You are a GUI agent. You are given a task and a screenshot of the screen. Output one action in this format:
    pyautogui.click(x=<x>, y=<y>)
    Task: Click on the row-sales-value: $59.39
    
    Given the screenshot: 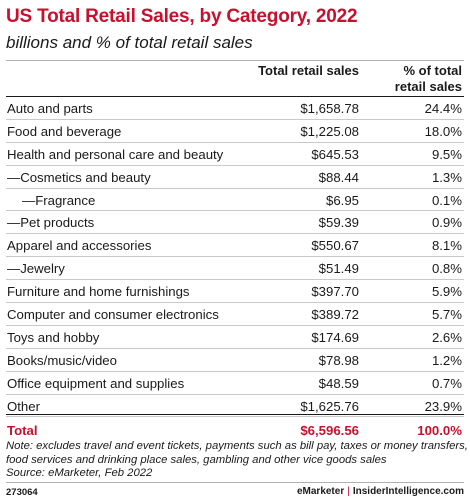 What is the action you would take?
    pyautogui.click(x=338, y=223)
    